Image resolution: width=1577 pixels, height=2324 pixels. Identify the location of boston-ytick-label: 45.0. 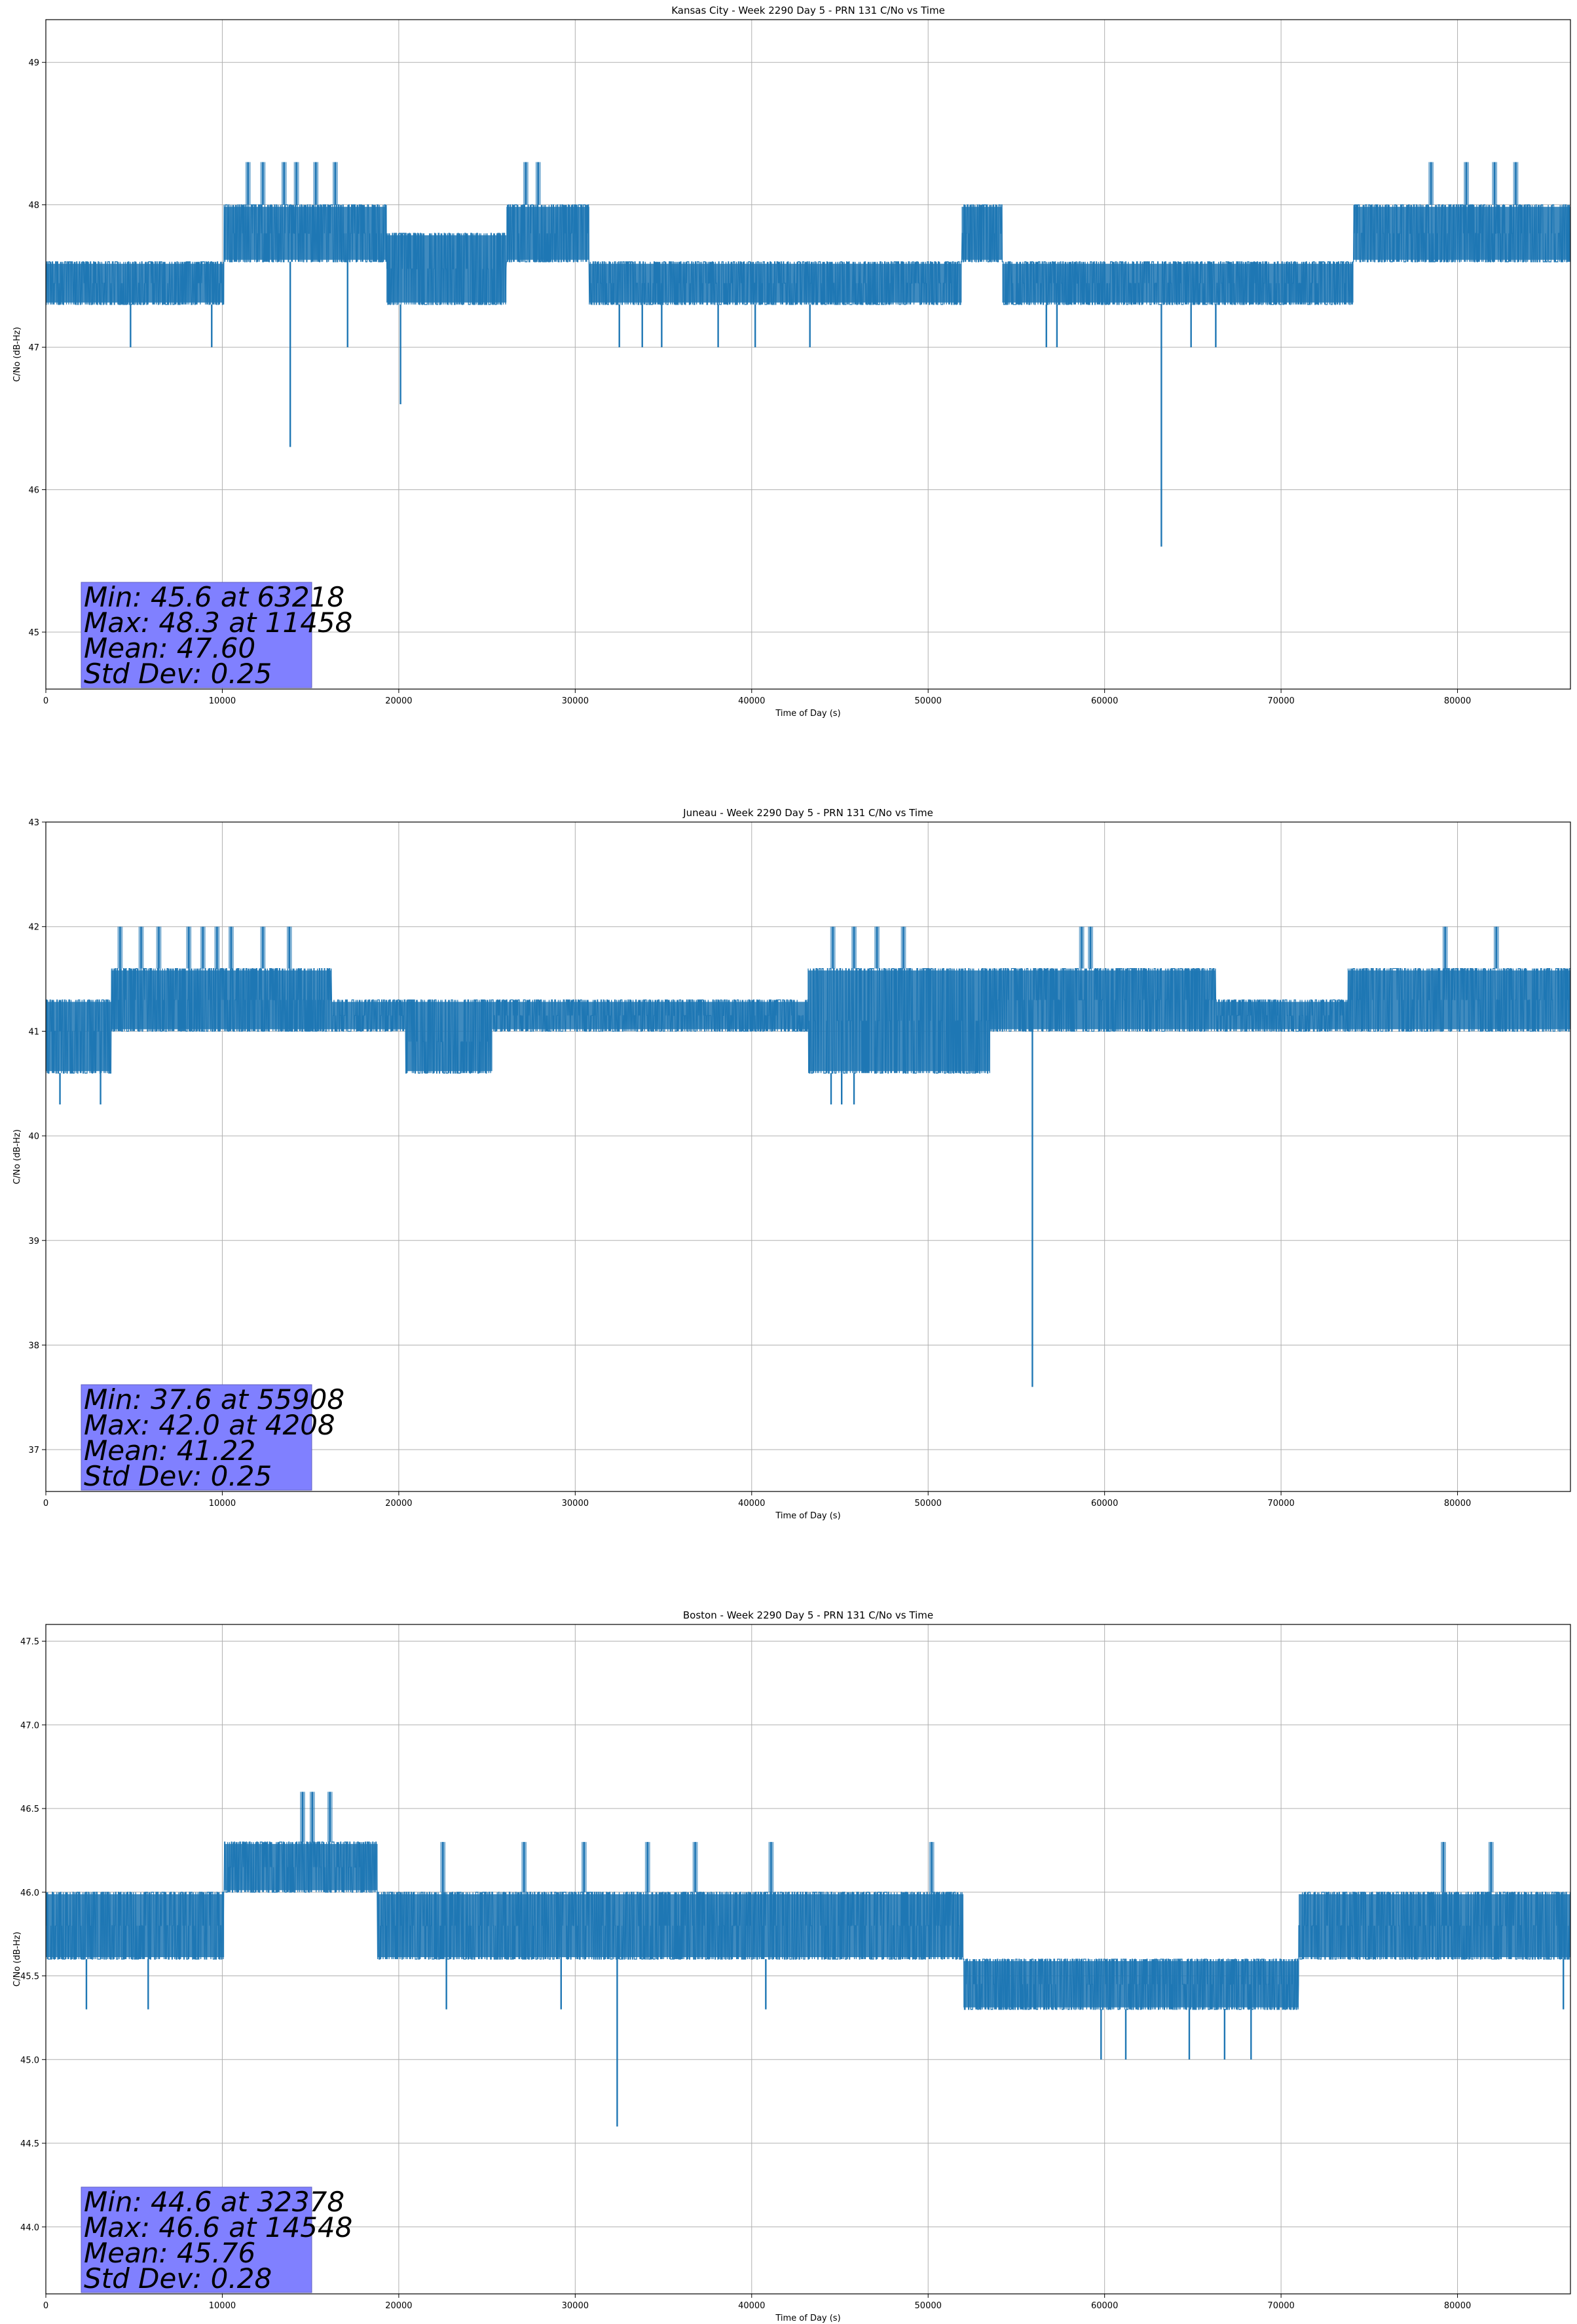
(29, 2060).